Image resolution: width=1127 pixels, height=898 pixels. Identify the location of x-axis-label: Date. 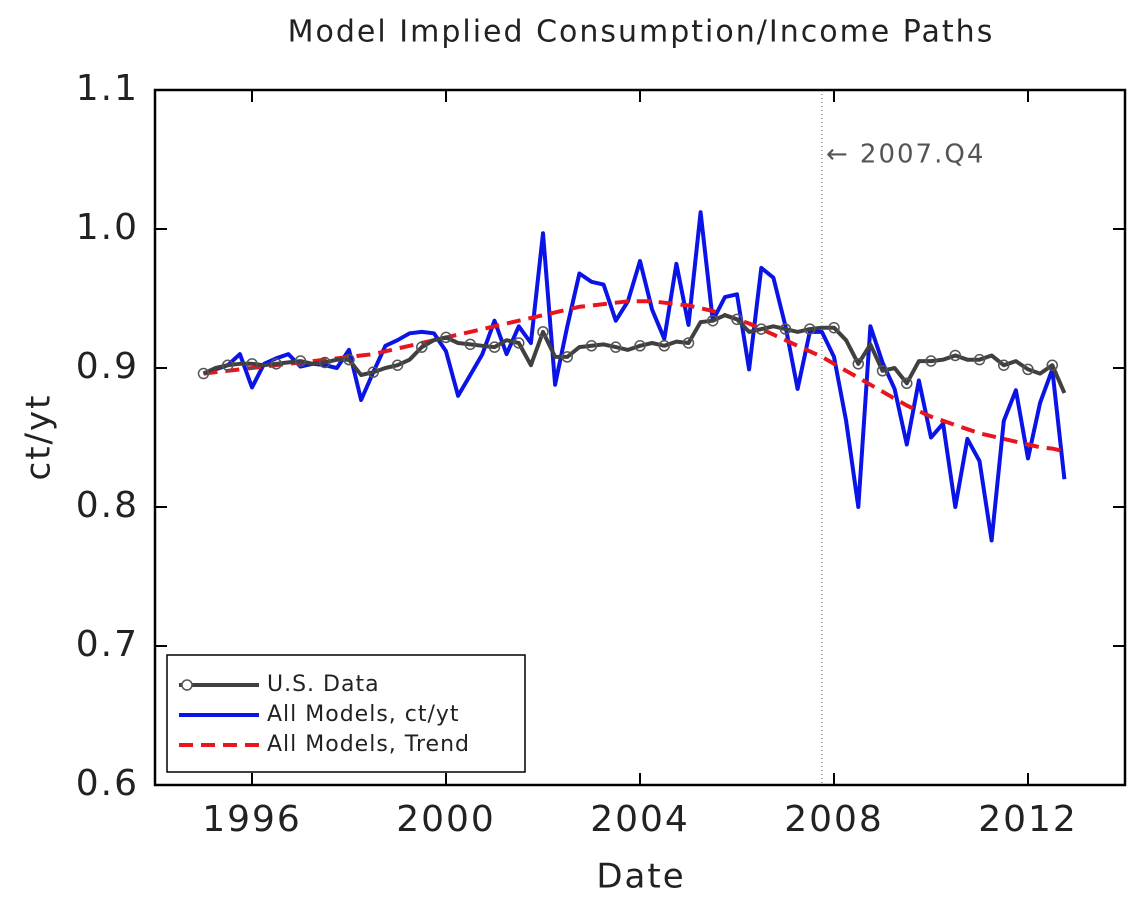
(640, 877).